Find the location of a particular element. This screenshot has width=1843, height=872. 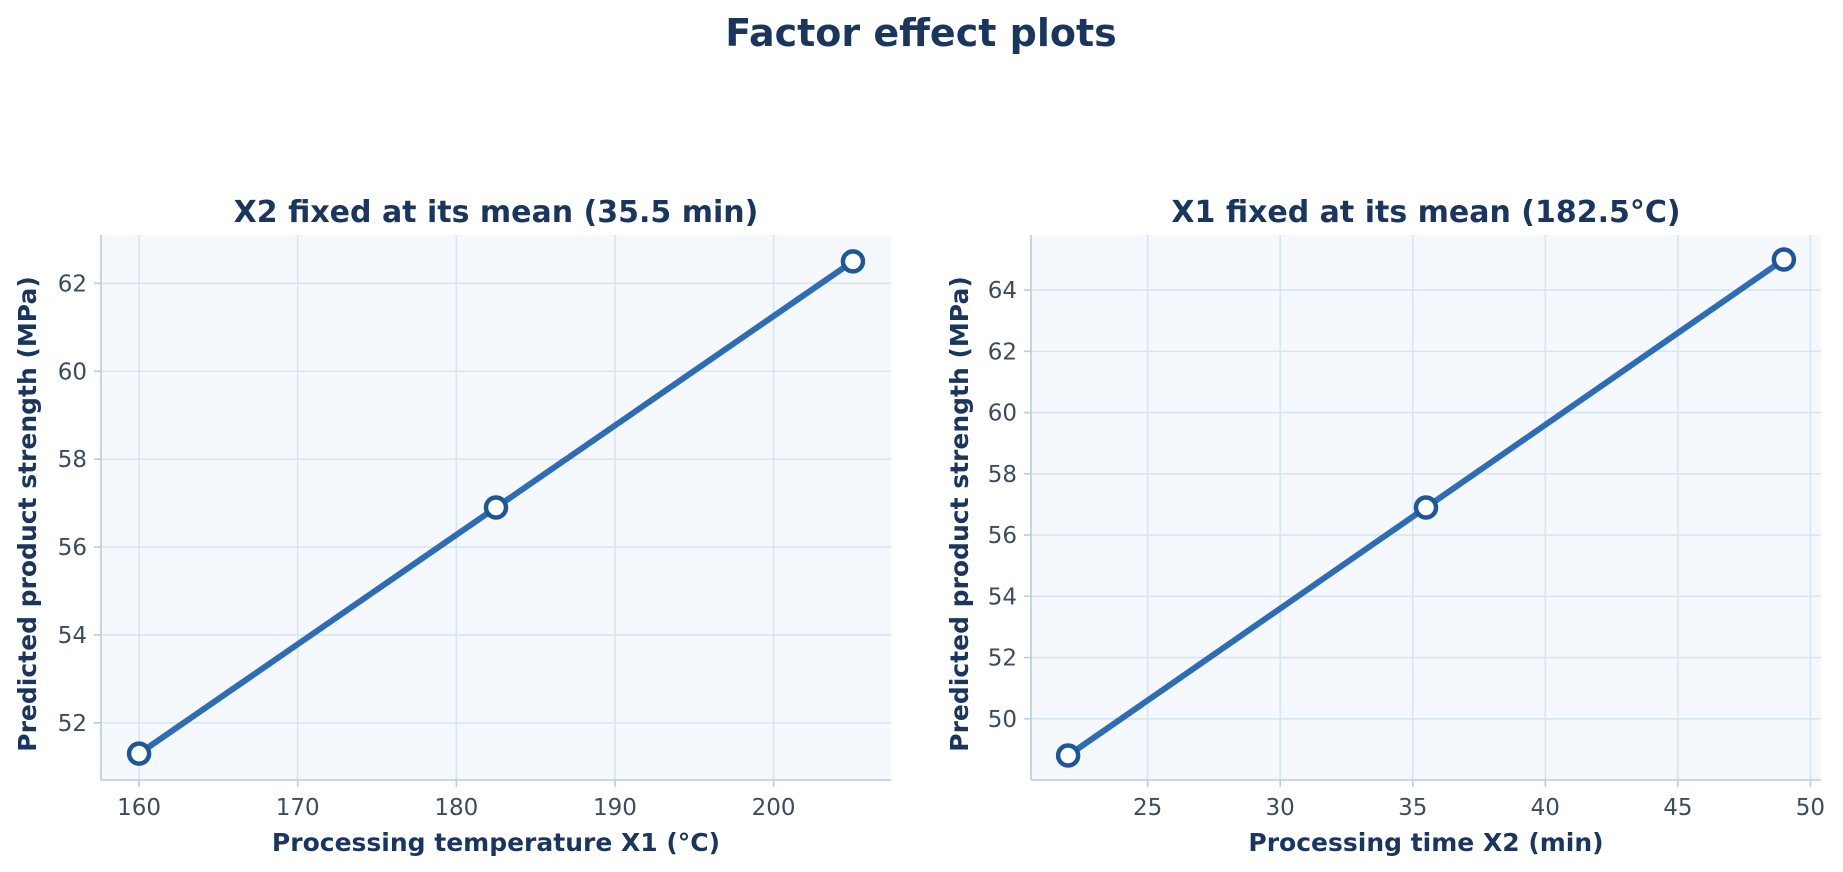

chart-title: X1 fixed at its mean (182.5°C) is located at coordinates (1425, 212).